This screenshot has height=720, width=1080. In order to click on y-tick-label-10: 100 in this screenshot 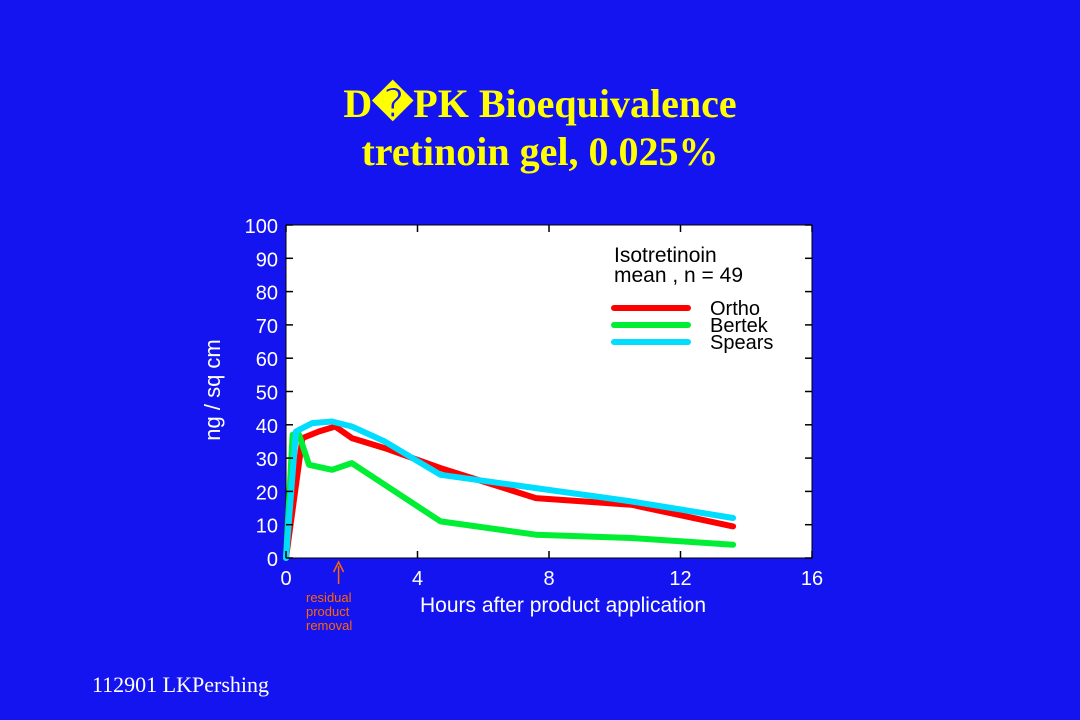, I will do `click(261, 227)`.